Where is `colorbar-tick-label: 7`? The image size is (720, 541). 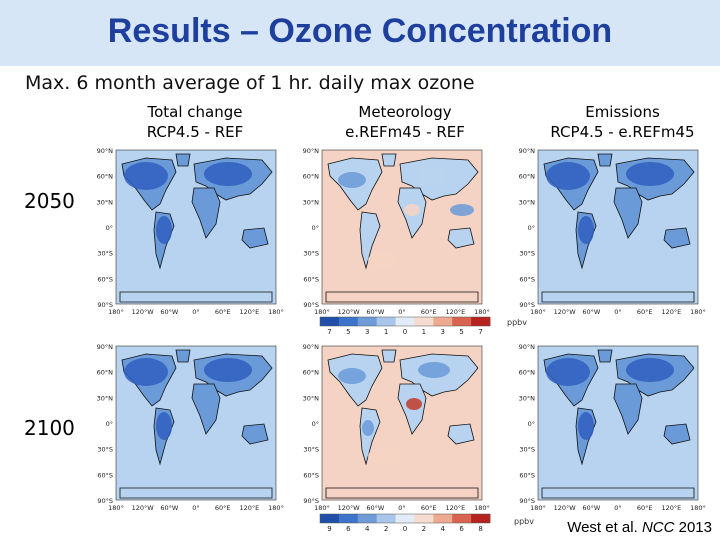
colorbar-tick-label: 7 is located at coordinates (329, 332).